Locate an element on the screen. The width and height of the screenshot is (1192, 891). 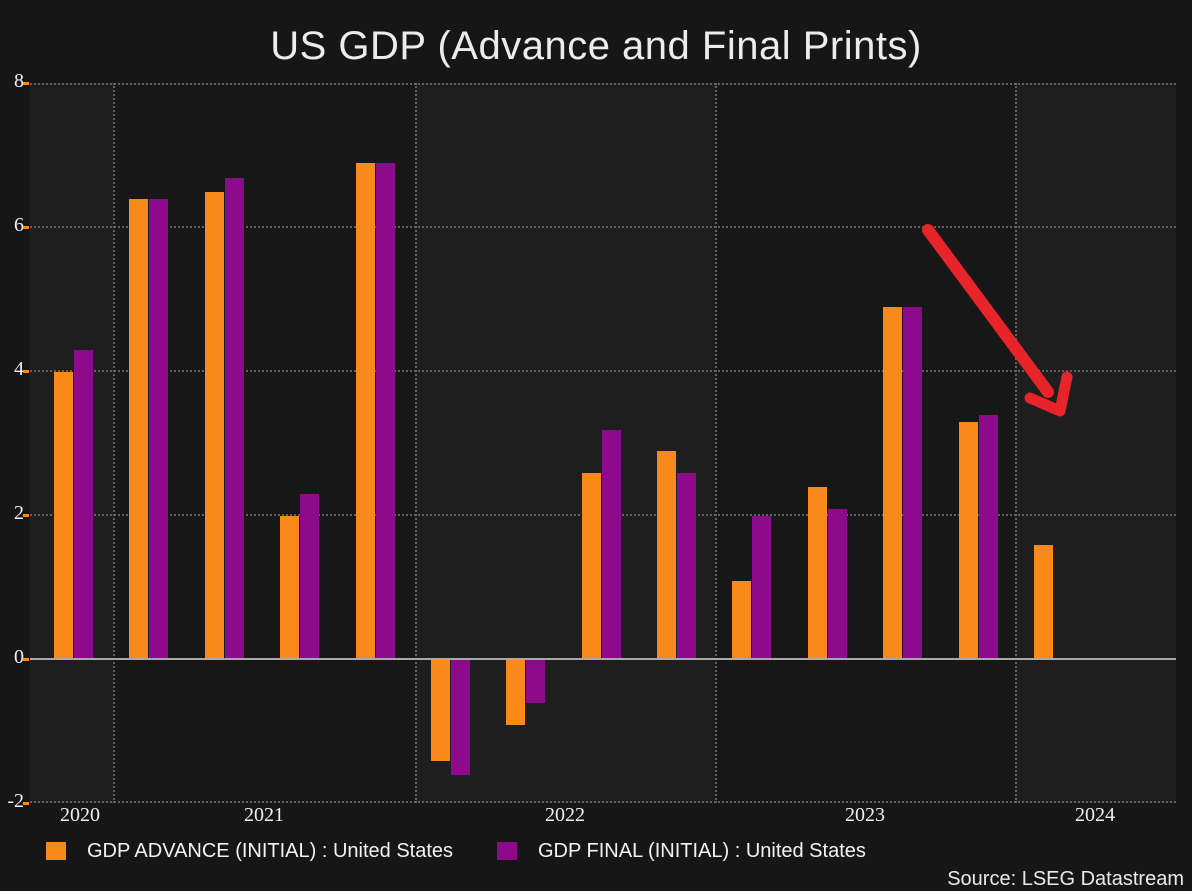
bar-advance-2021-Q3 is located at coordinates (290, 588).